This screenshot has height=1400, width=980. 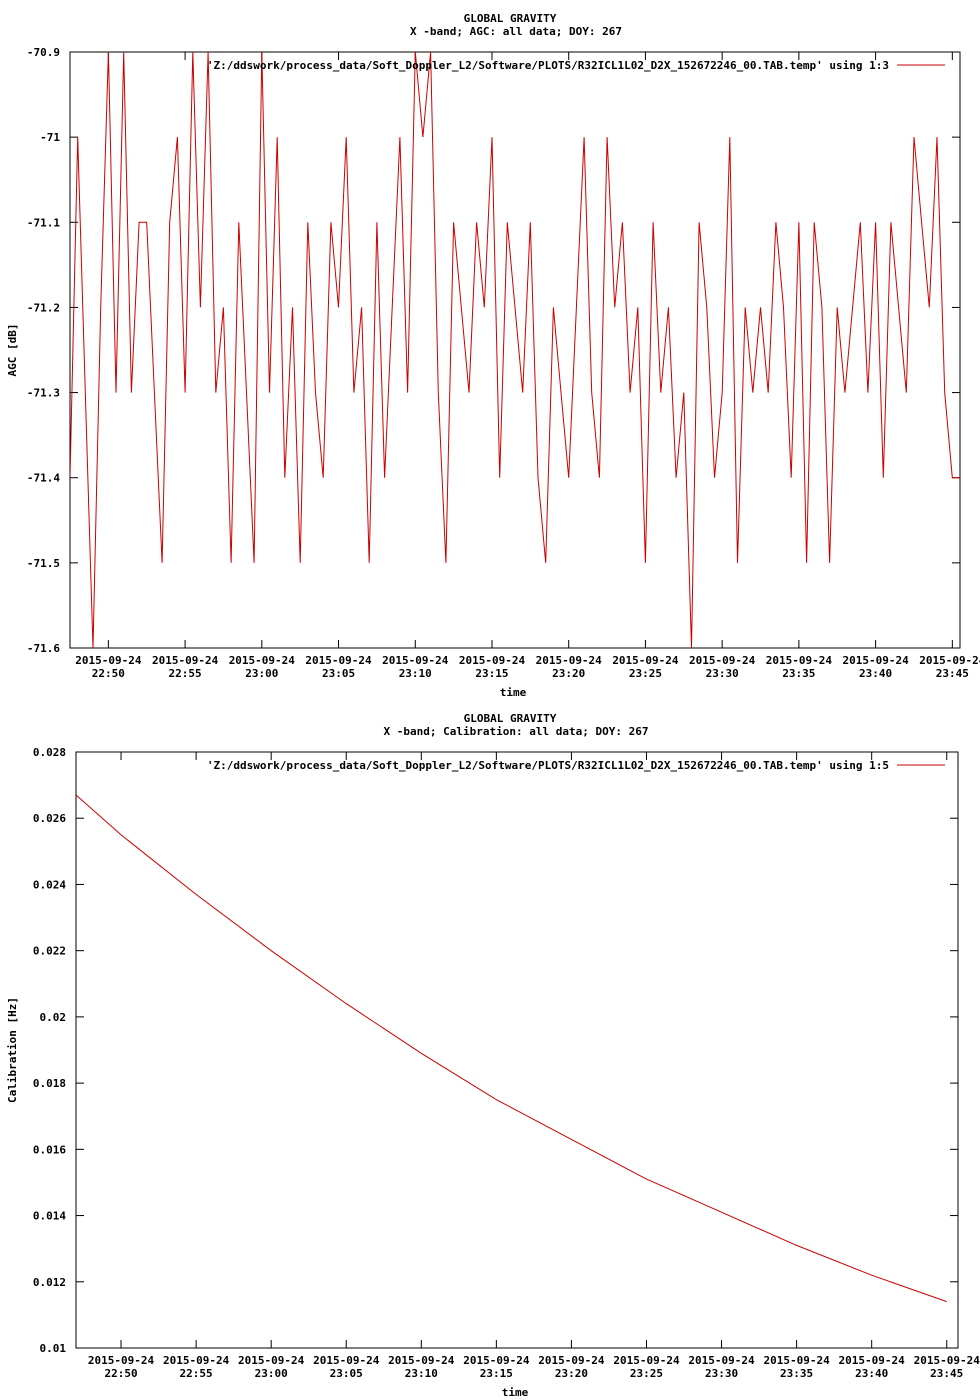 What do you see at coordinates (49, 1282) in the screenshot?
I see `y-tick-label: 0.012` at bounding box center [49, 1282].